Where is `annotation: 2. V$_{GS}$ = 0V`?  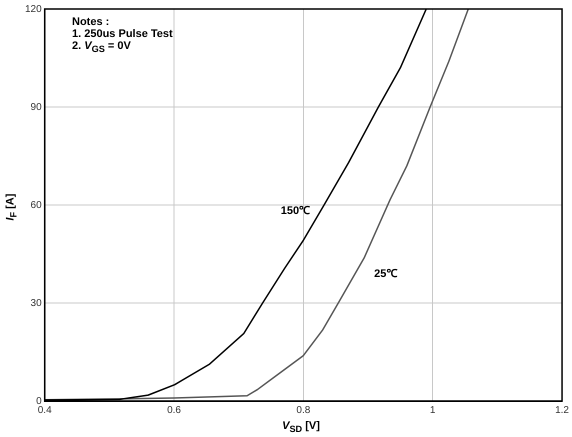
annotation: 2. V$_{GS}$ = 0V is located at coordinates (101, 47).